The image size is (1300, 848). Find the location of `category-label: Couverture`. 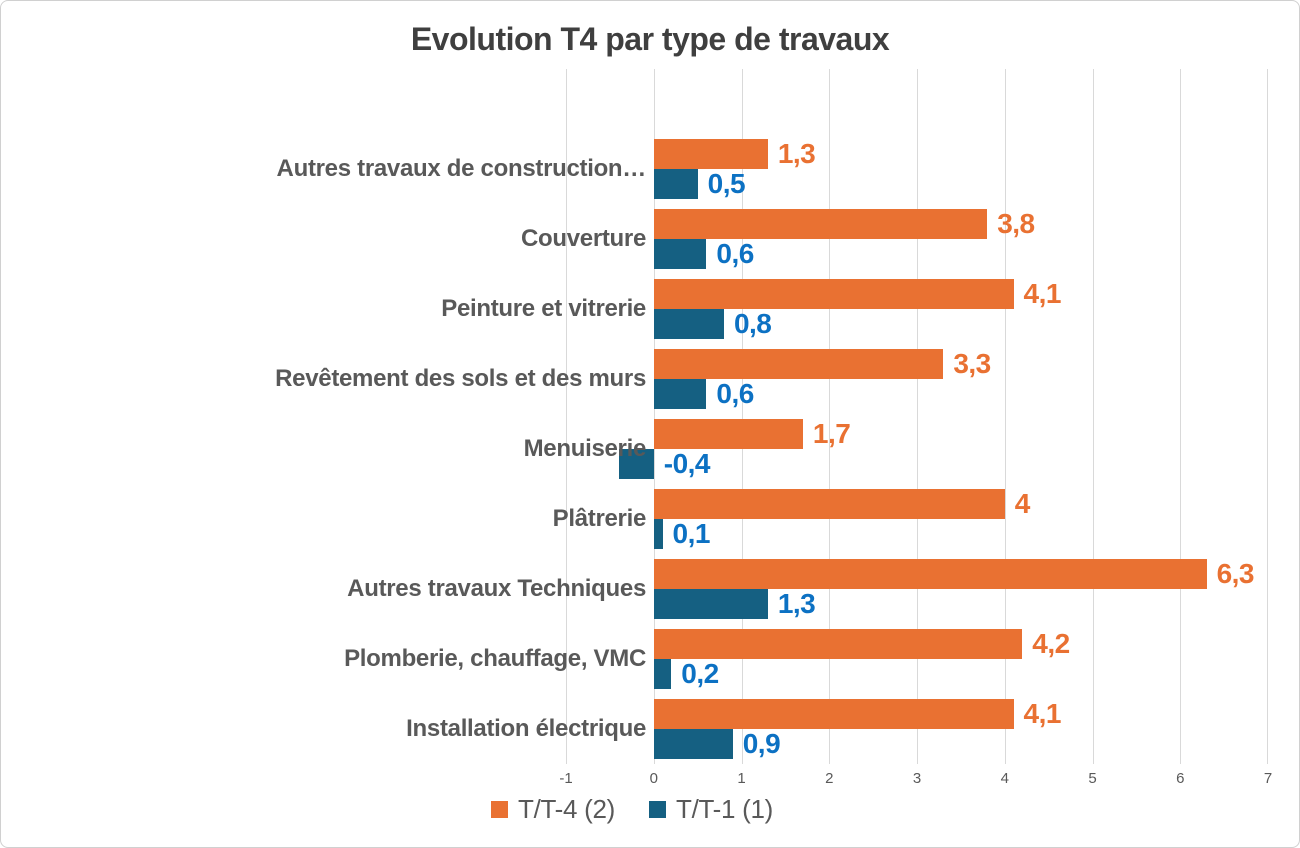

category-label: Couverture is located at coordinates (583, 238).